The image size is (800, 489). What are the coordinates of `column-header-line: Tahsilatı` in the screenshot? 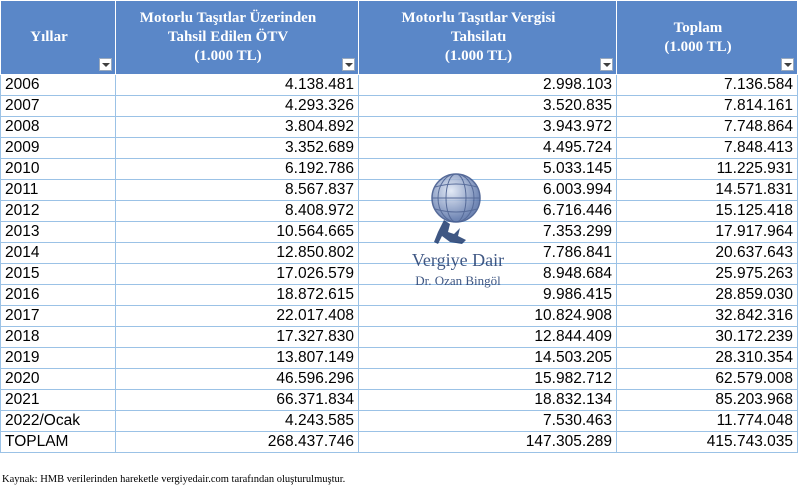 It's located at (478, 37).